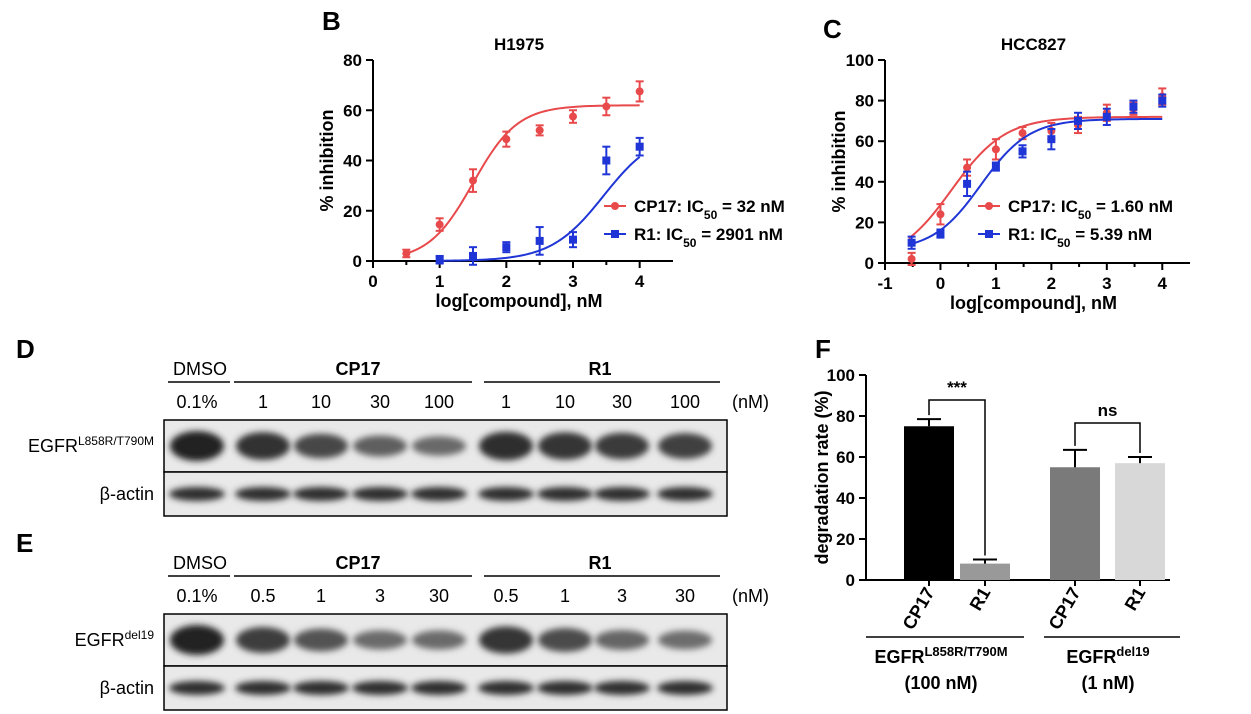  What do you see at coordinates (1132, 651) in the screenshot?
I see `group-label-sup: del19` at bounding box center [1132, 651].